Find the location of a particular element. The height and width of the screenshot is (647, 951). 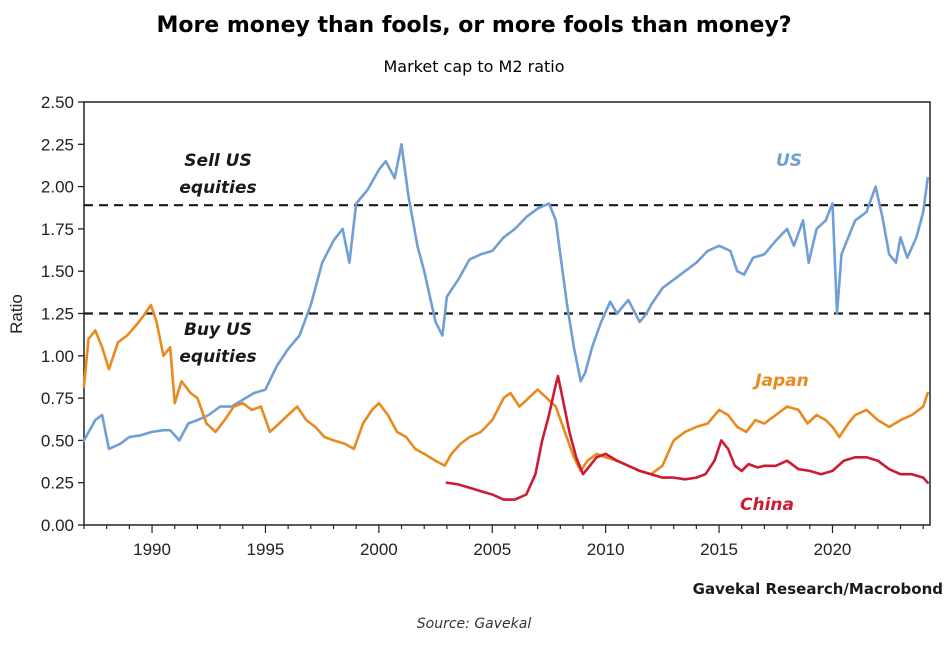

y-tick-label: 1.75 is located at coordinates (57, 229).